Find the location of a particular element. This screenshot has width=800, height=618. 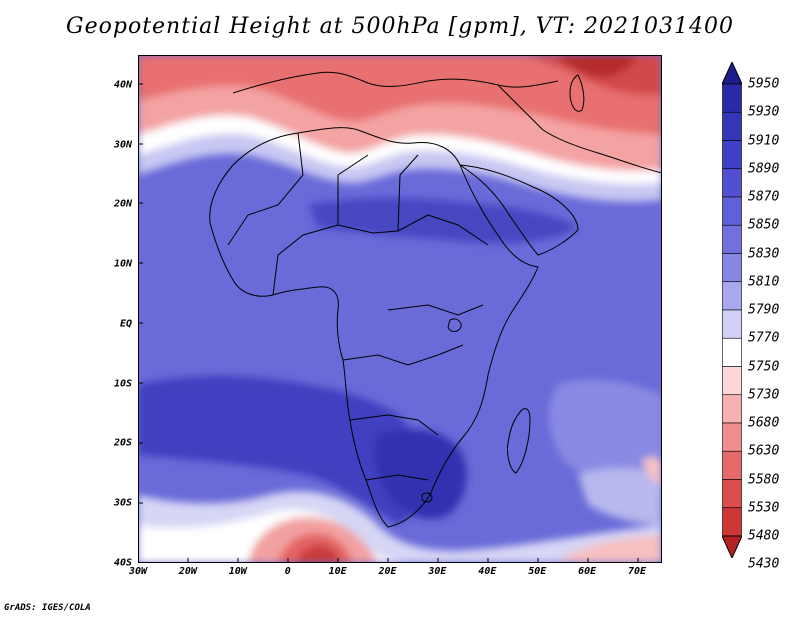

lon-tick-label: 20W is located at coordinates (187, 571).